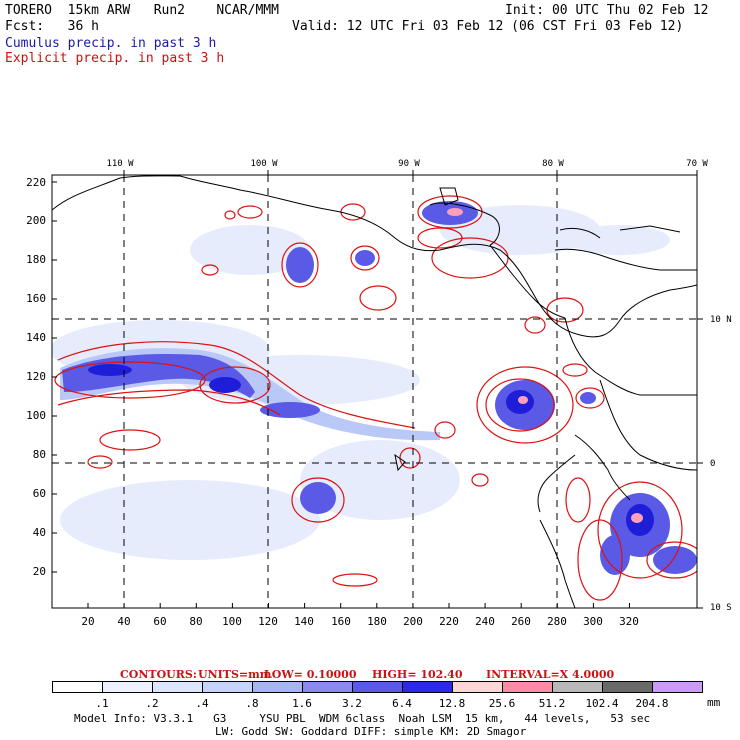 Image resolution: width=740 pixels, height=740 pixels. What do you see at coordinates (521, 621) in the screenshot?
I see `x-tick-label: 260` at bounding box center [521, 621].